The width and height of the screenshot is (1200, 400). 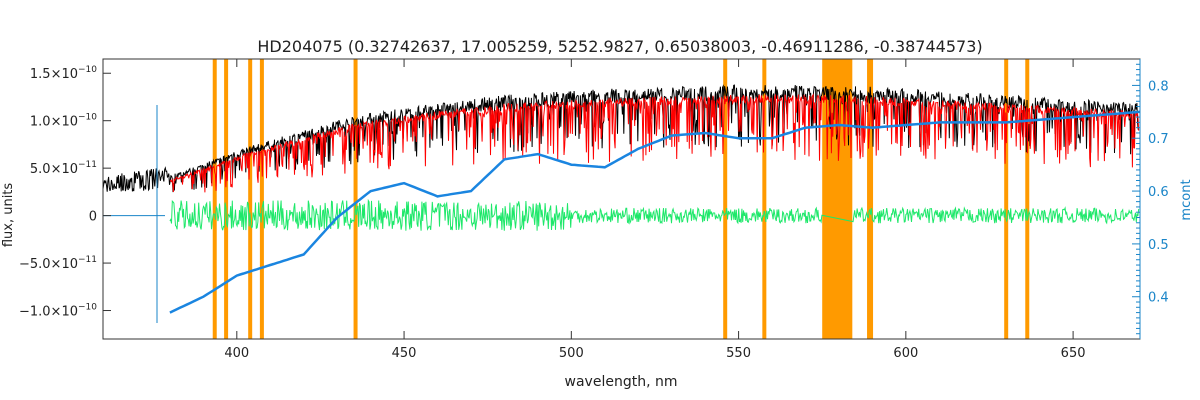 What do you see at coordinates (1158, 245) in the screenshot?
I see `y-tick-label-right: 0.5` at bounding box center [1158, 245].